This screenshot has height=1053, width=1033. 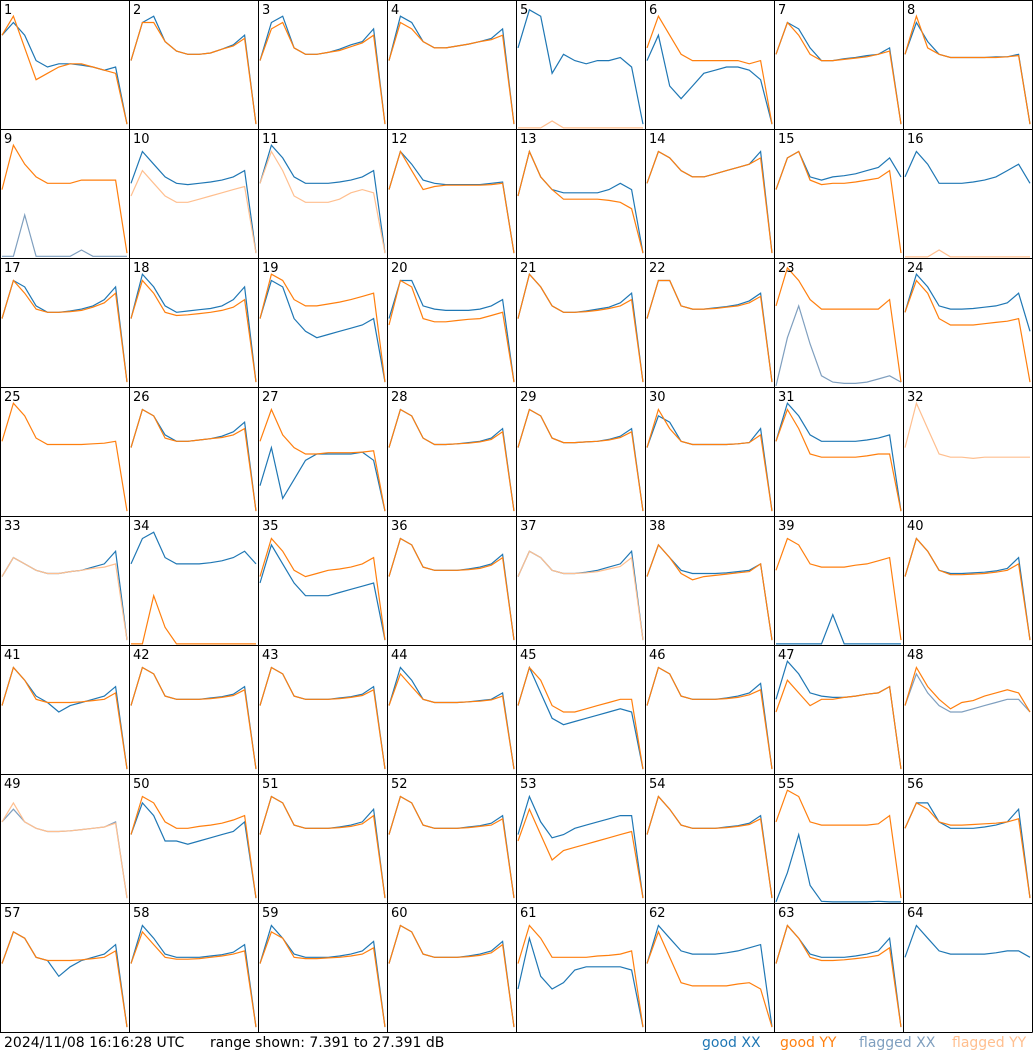 What do you see at coordinates (270, 655) in the screenshot?
I see `panel-label: 43` at bounding box center [270, 655].